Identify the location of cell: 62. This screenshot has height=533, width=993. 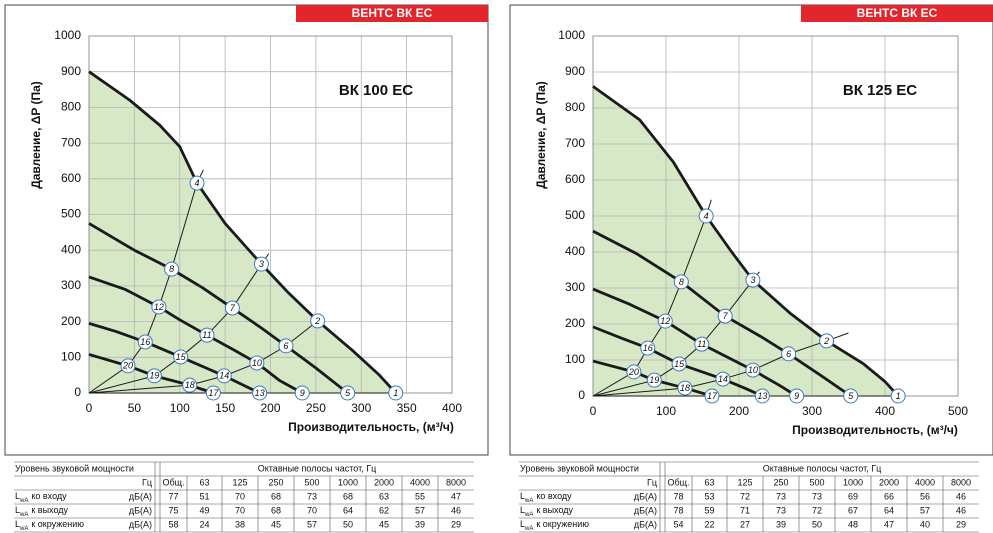
(384, 510).